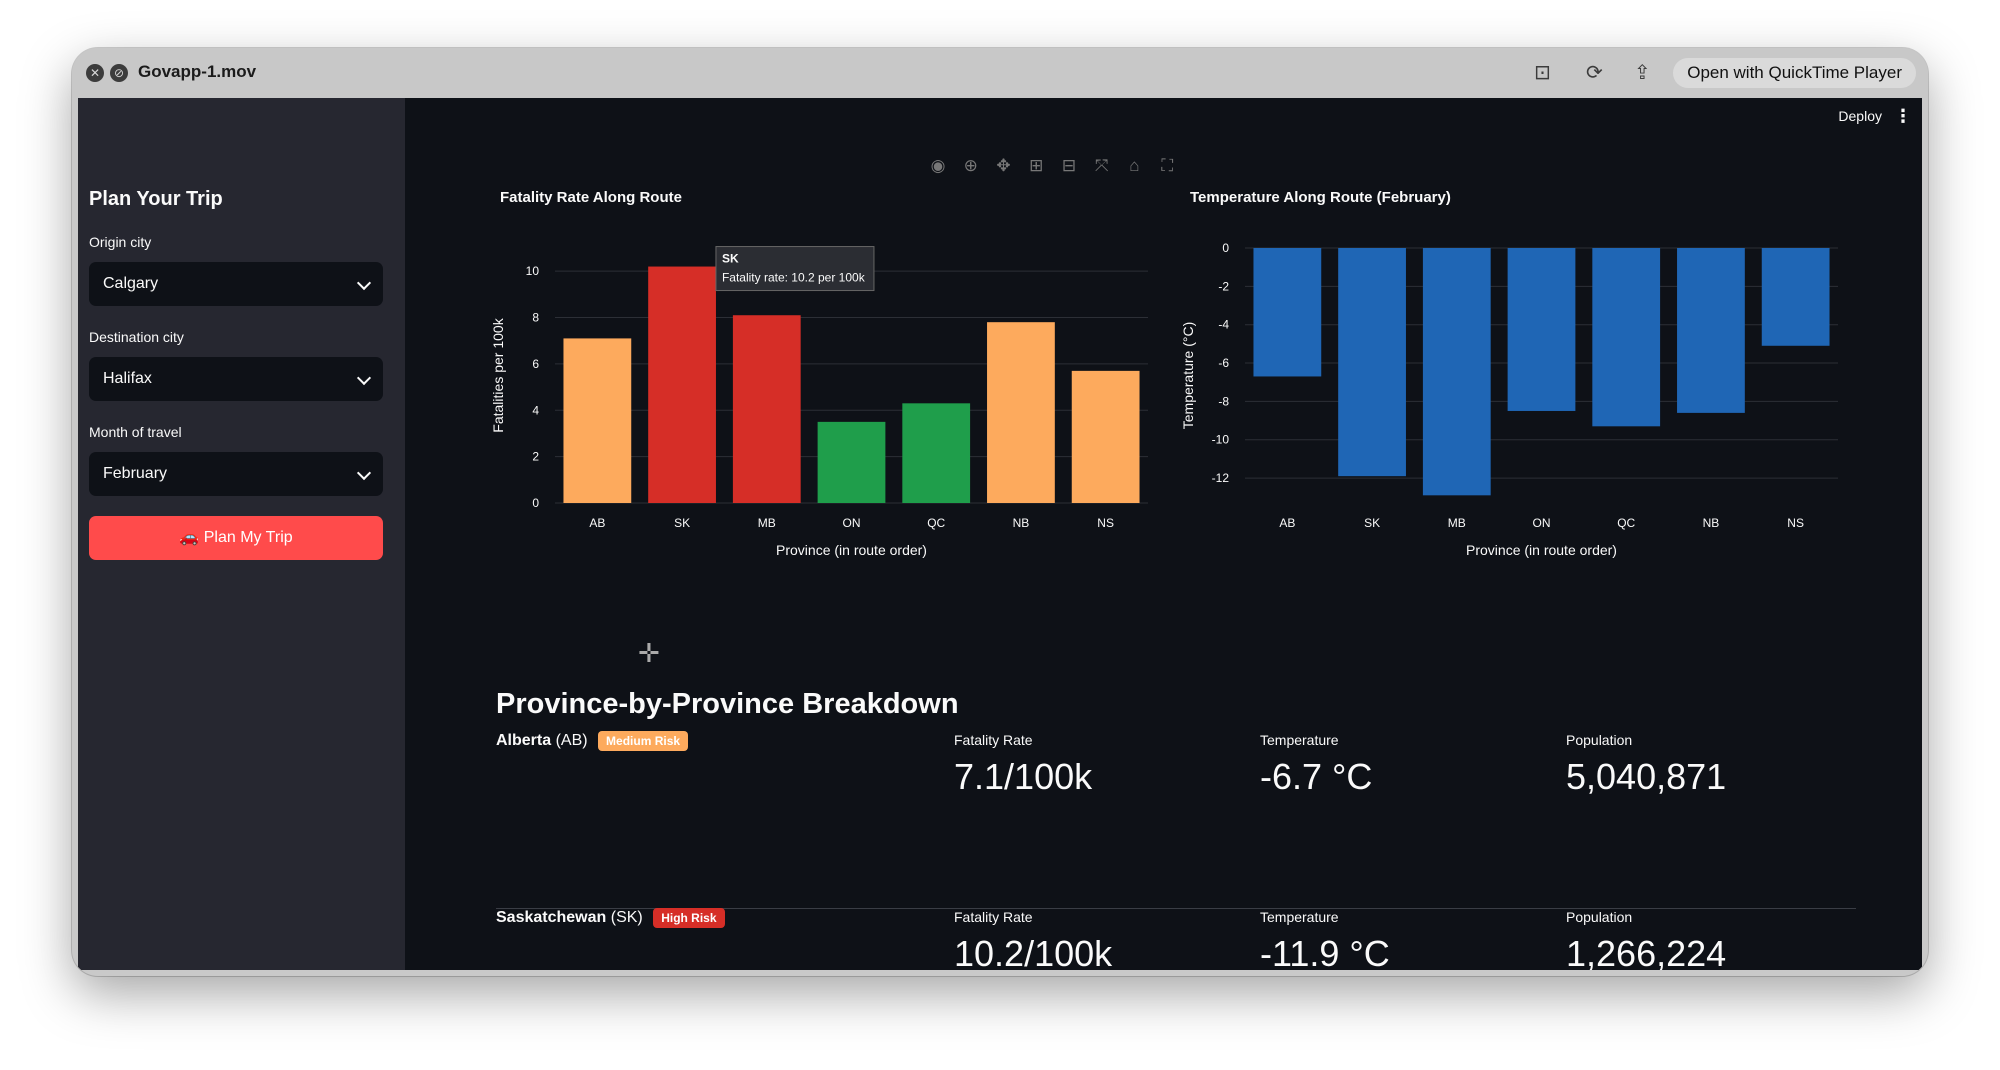 The height and width of the screenshot is (1070, 2000). Describe the element at coordinates (571, 740) in the screenshot. I see `province-code: (AB)` at that location.